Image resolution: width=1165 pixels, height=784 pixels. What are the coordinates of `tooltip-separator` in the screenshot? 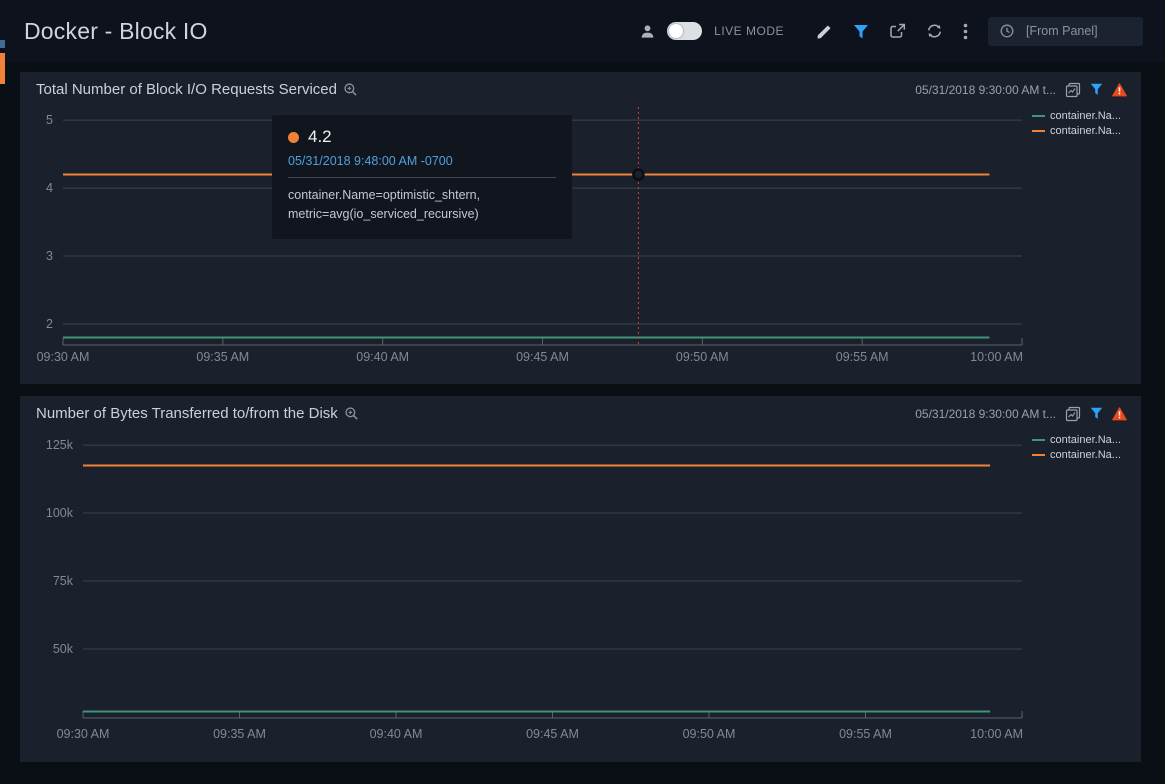 It's located at (422, 177).